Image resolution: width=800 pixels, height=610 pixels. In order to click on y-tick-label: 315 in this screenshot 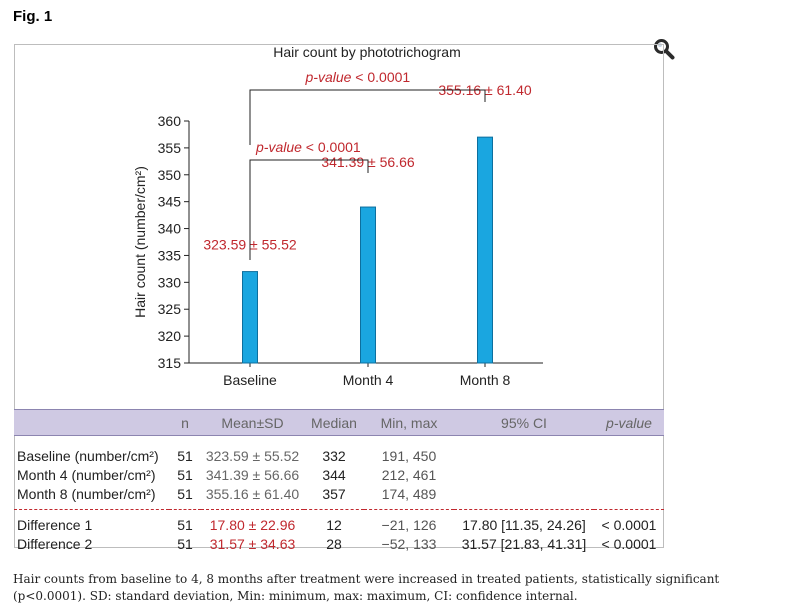, I will do `click(170, 363)`.